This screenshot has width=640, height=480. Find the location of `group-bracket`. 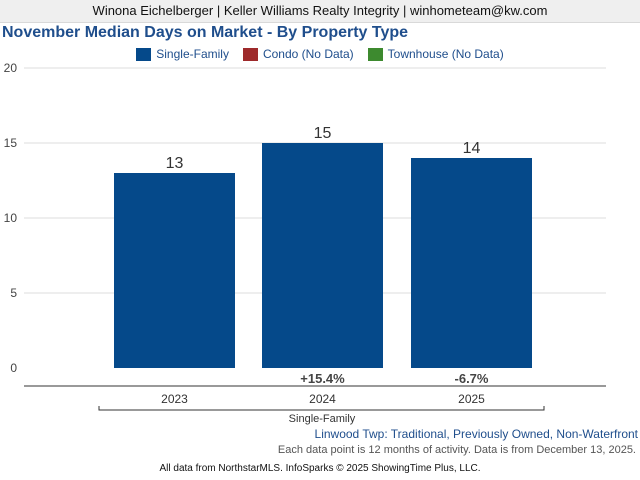

group-bracket is located at coordinates (321, 408).